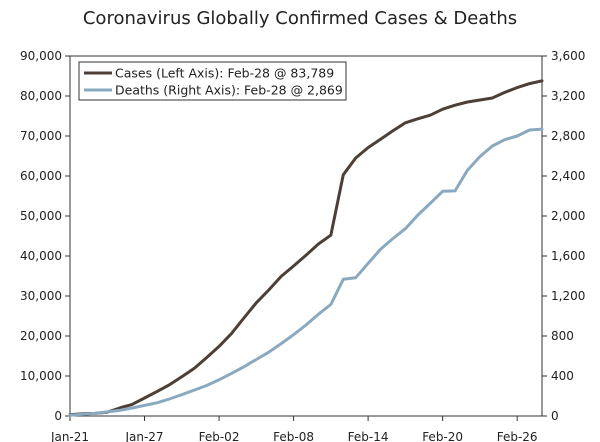 This screenshot has height=442, width=600. Describe the element at coordinates (41, 56) in the screenshot. I see `left-tick-label: 90,000` at that location.